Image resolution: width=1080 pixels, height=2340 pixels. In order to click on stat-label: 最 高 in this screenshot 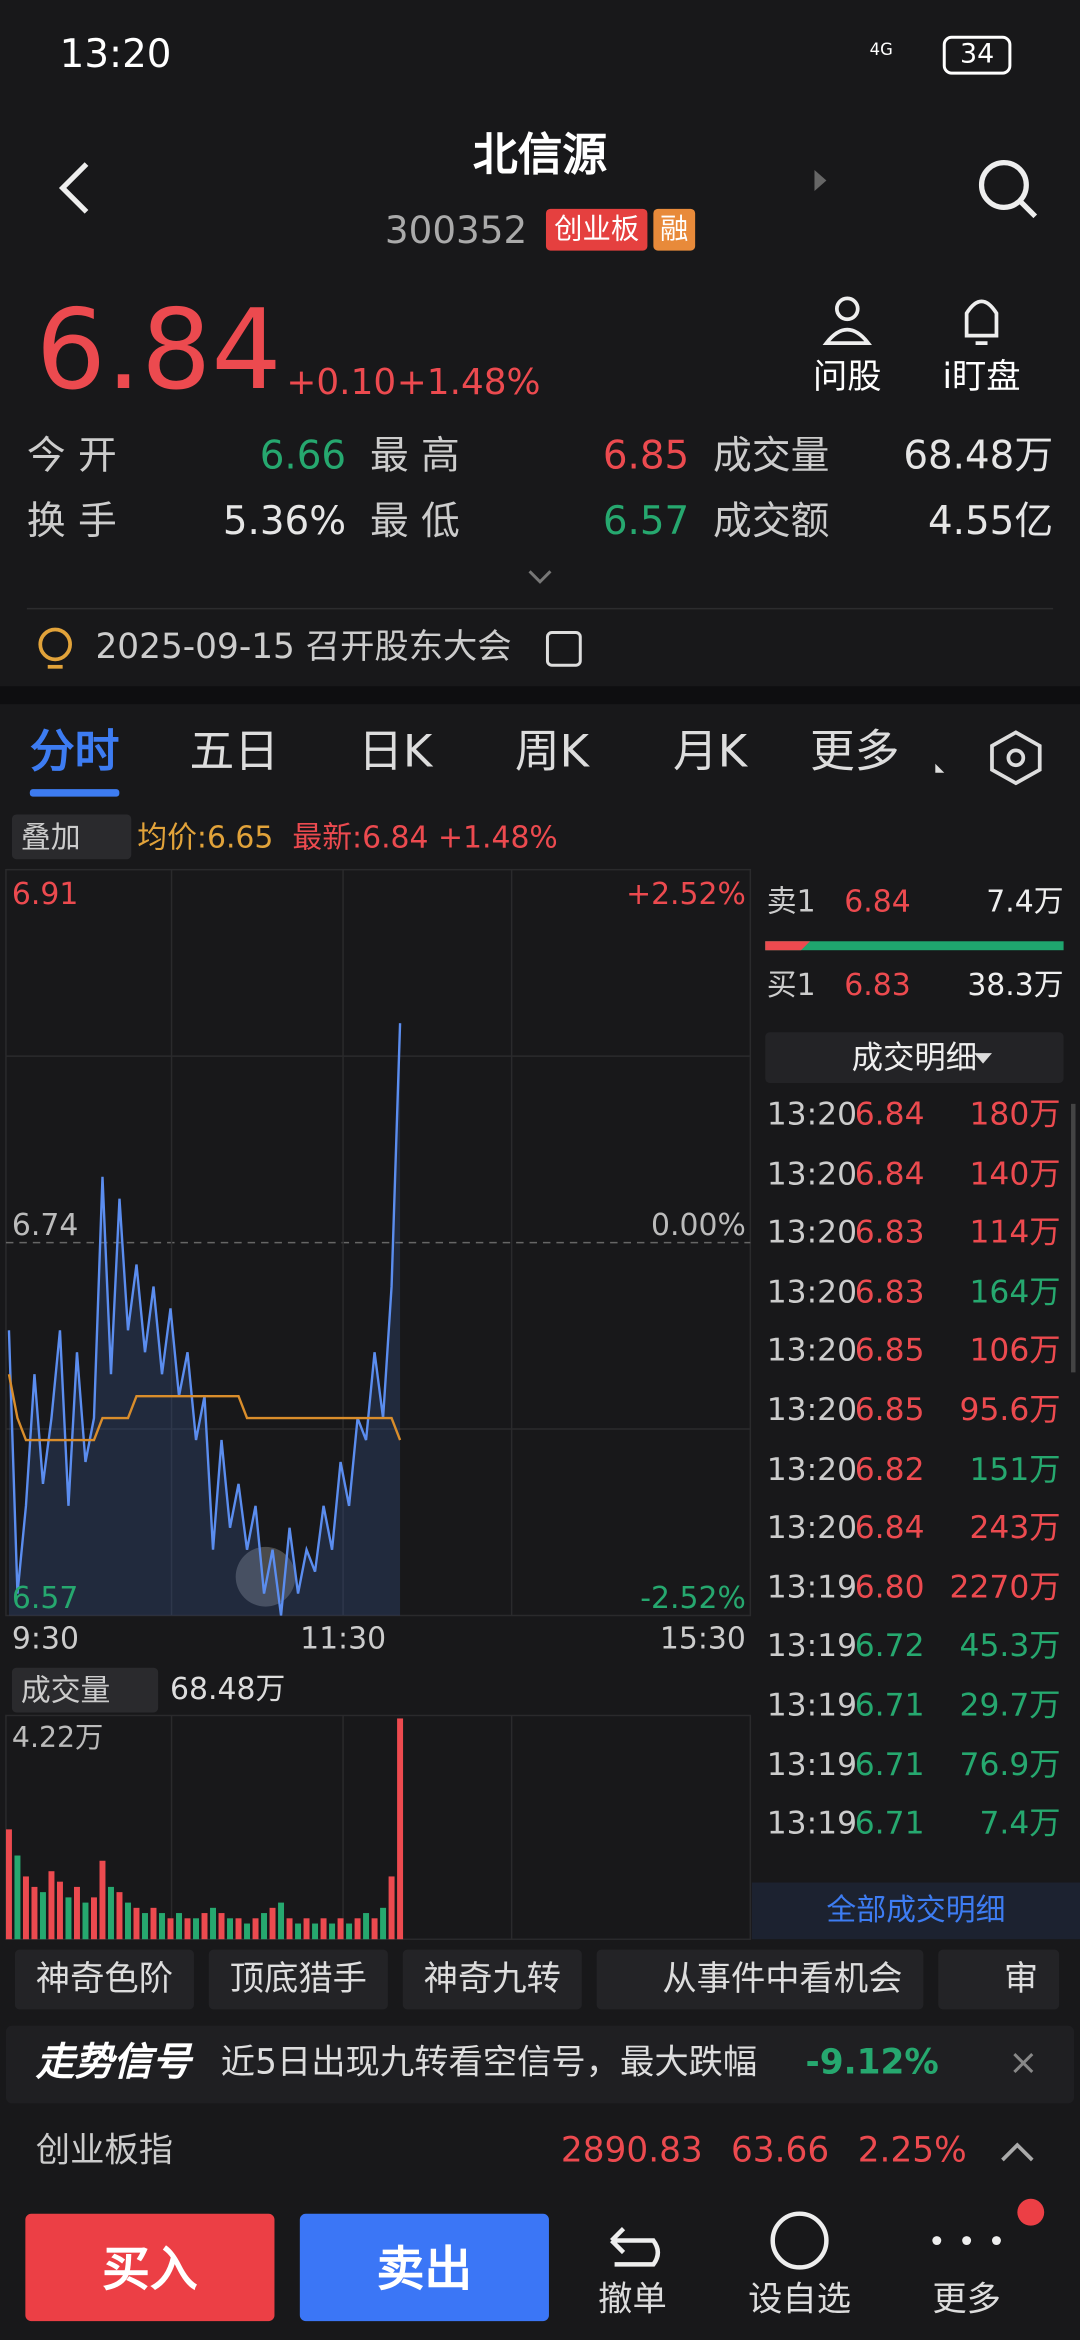, I will do `click(414, 456)`.